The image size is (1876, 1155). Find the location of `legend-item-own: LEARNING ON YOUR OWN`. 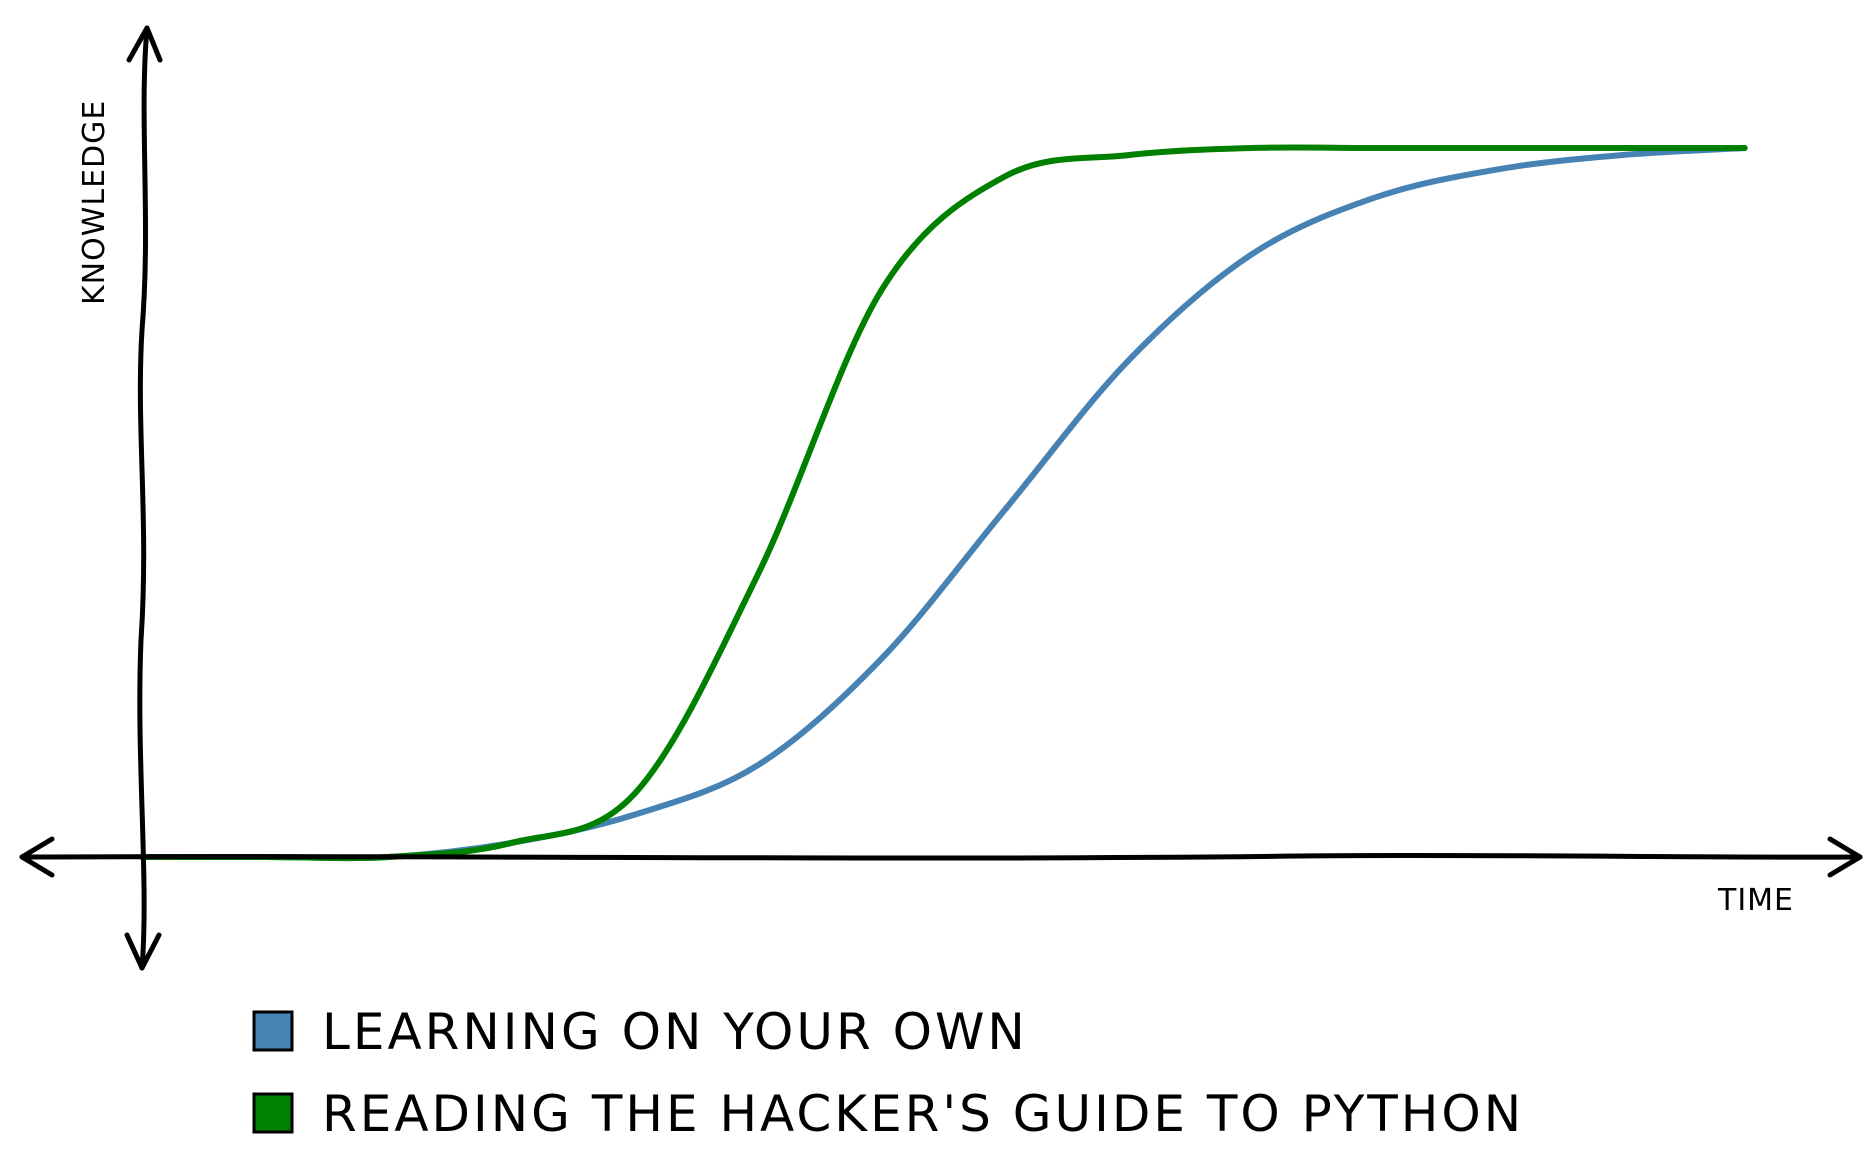

legend-item-own: LEARNING ON YOUR OWN is located at coordinates (640, 1032).